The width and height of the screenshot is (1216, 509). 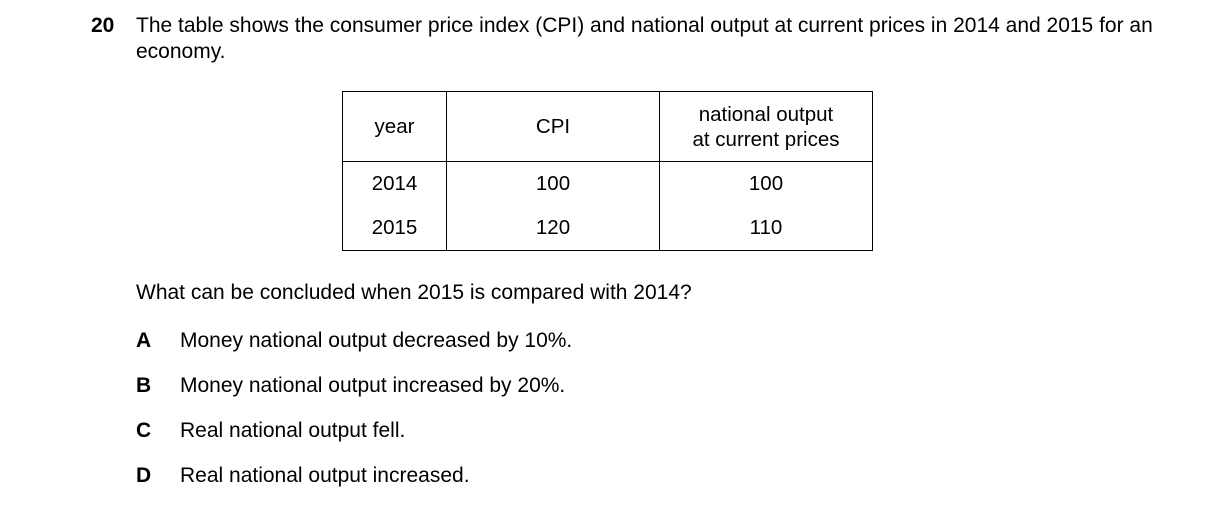 I want to click on header-year: year, so click(x=394, y=126).